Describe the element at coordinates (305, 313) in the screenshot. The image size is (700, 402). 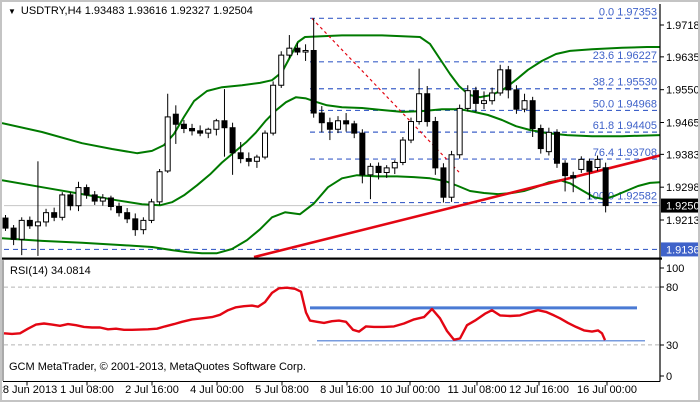
I see `rsi-line` at that location.